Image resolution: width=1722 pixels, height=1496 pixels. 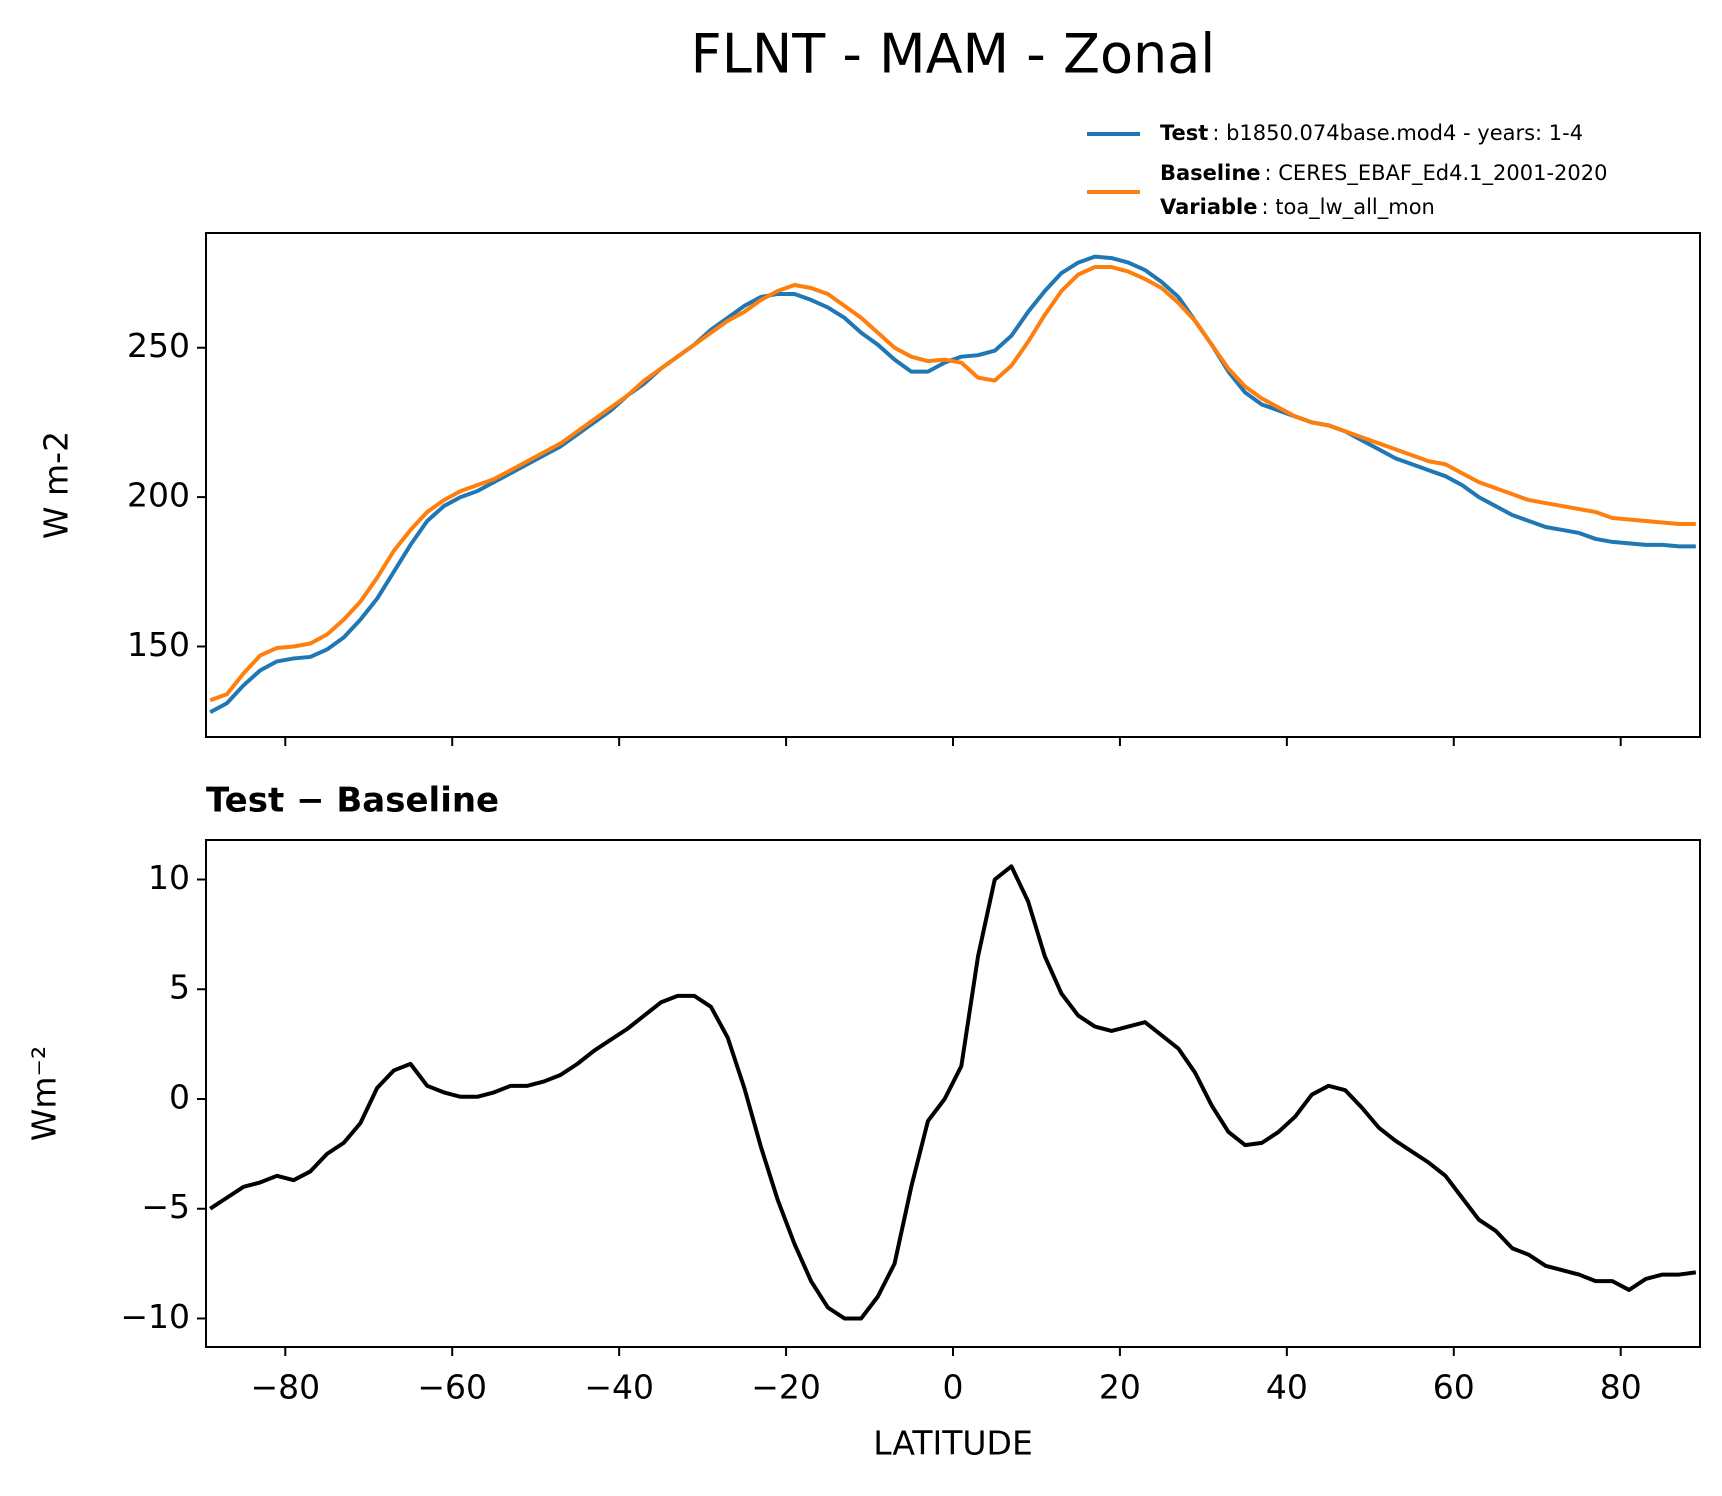 What do you see at coordinates (1184, 133) in the screenshot?
I see `legend-name: Test` at bounding box center [1184, 133].